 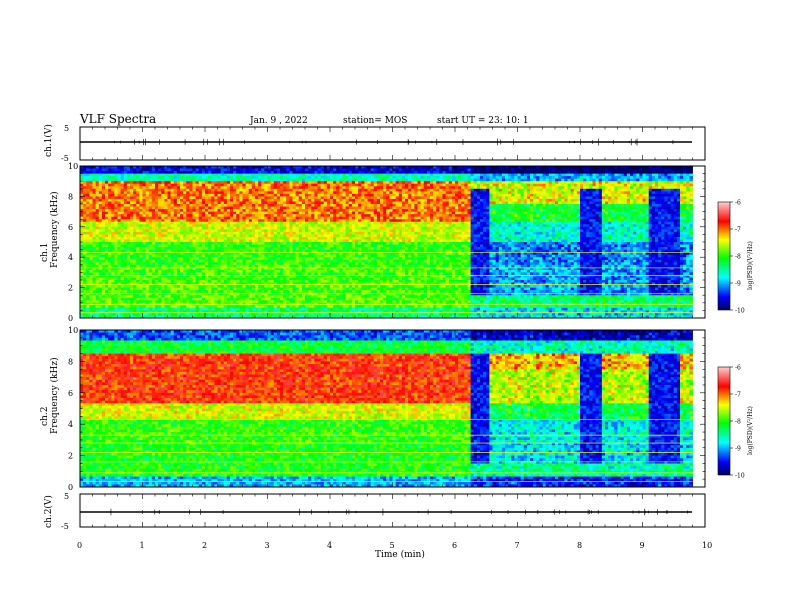 I want to click on ch1-colorbar: -6 -7 -8 -9 -10 log(PSD)(V²/Hz), so click(x=735, y=257).